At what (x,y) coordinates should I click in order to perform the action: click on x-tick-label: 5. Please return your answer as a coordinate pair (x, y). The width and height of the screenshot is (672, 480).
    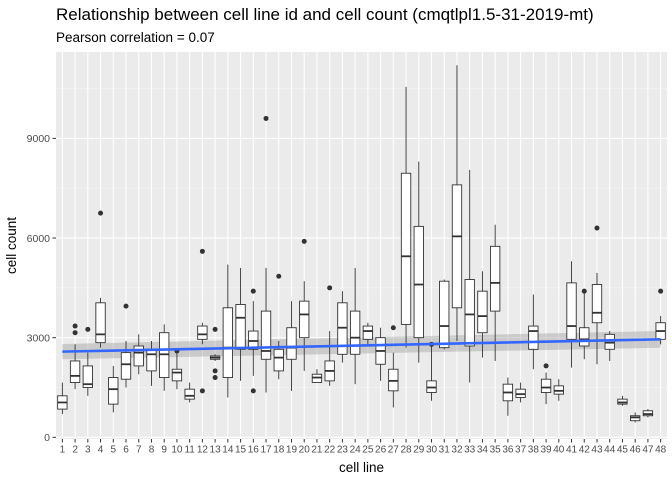
    Looking at the image, I should click on (114, 450).